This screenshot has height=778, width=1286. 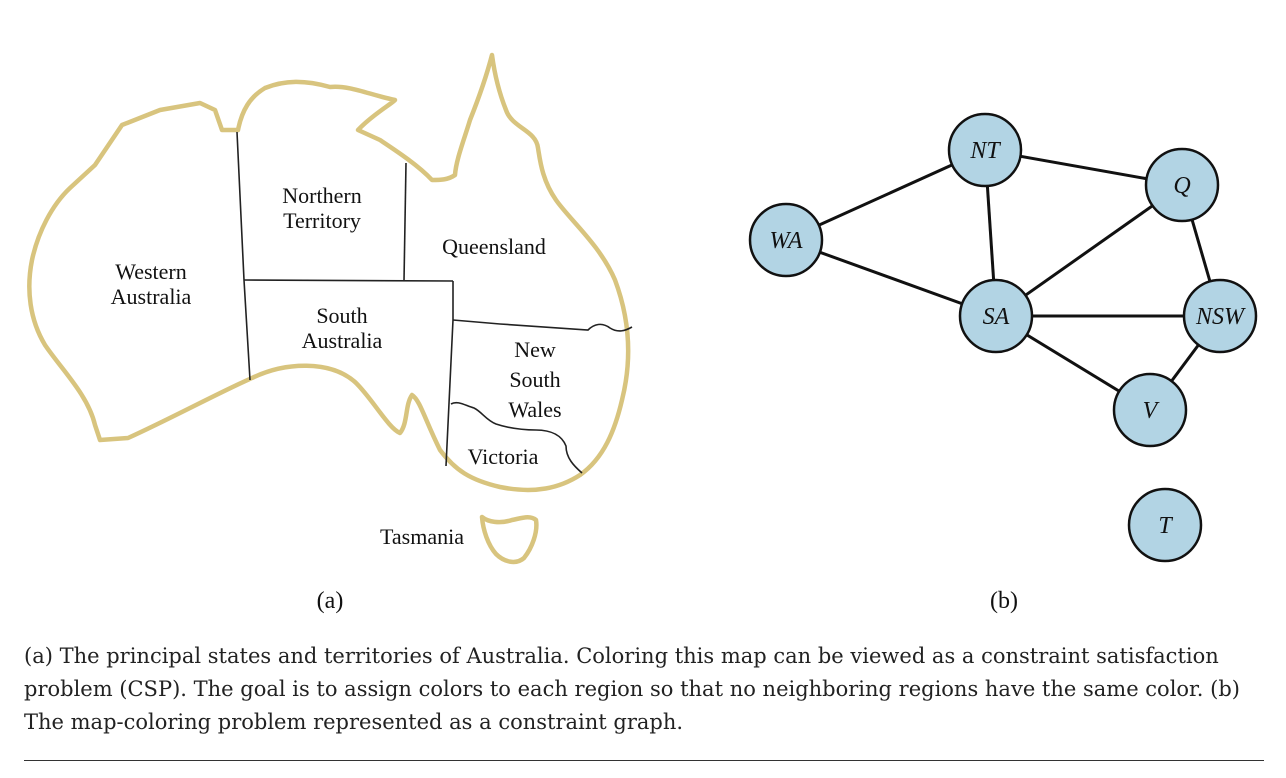 What do you see at coordinates (342, 328) in the screenshot?
I see `region-label-sa: South Australia` at bounding box center [342, 328].